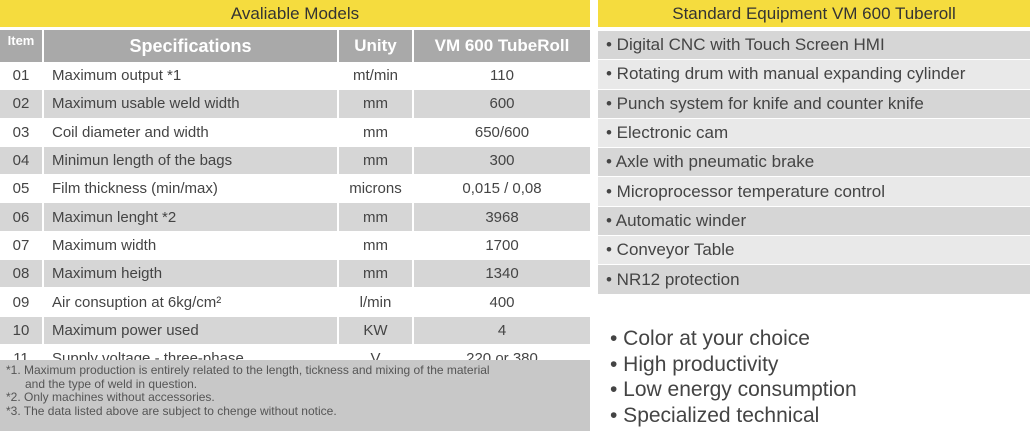 The height and width of the screenshot is (431, 1030). What do you see at coordinates (22, 189) in the screenshot?
I see `cell-item: 05` at bounding box center [22, 189].